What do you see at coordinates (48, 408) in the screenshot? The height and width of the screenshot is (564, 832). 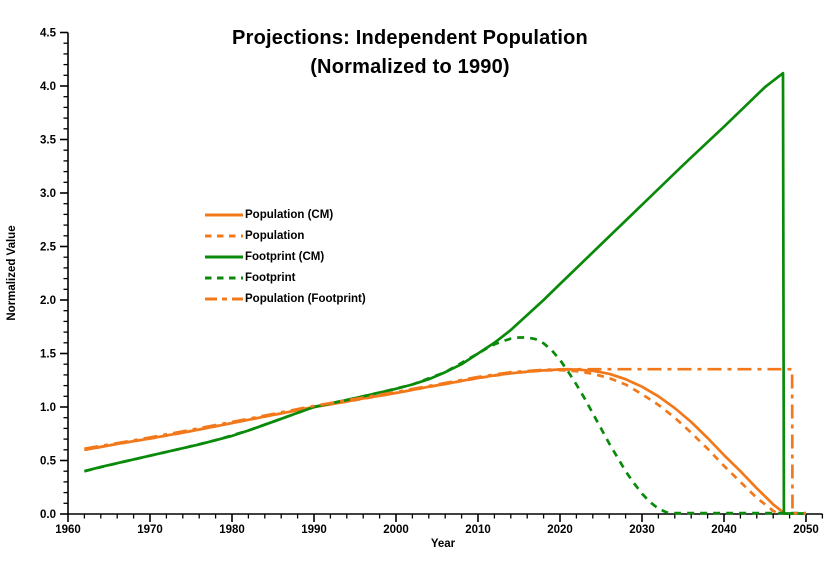 I see `y-tick-label: 1.0` at bounding box center [48, 408].